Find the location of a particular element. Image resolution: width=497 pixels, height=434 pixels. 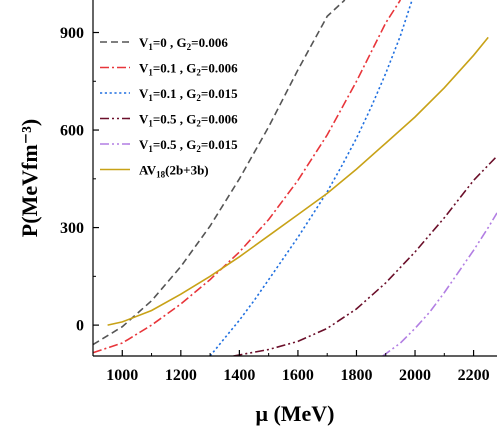

x-tick-label: 1400 is located at coordinates (239, 375).